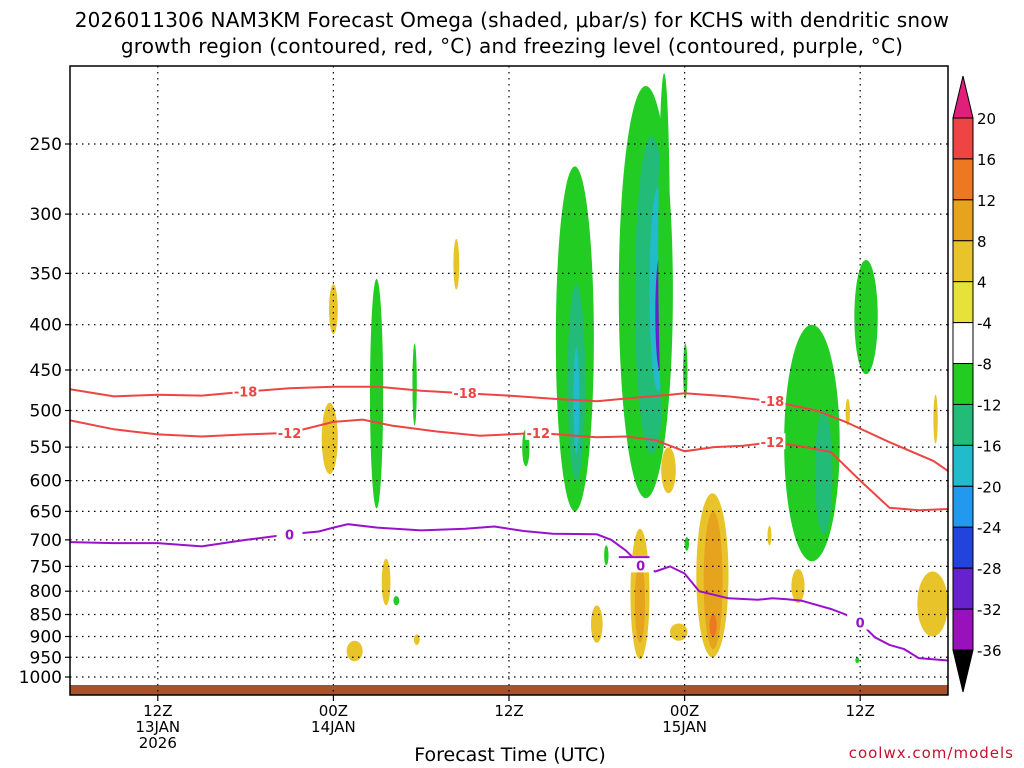 The width and height of the screenshot is (1024, 768). Describe the element at coordinates (46, 541) in the screenshot. I see `y-tick-label: 700` at that location.